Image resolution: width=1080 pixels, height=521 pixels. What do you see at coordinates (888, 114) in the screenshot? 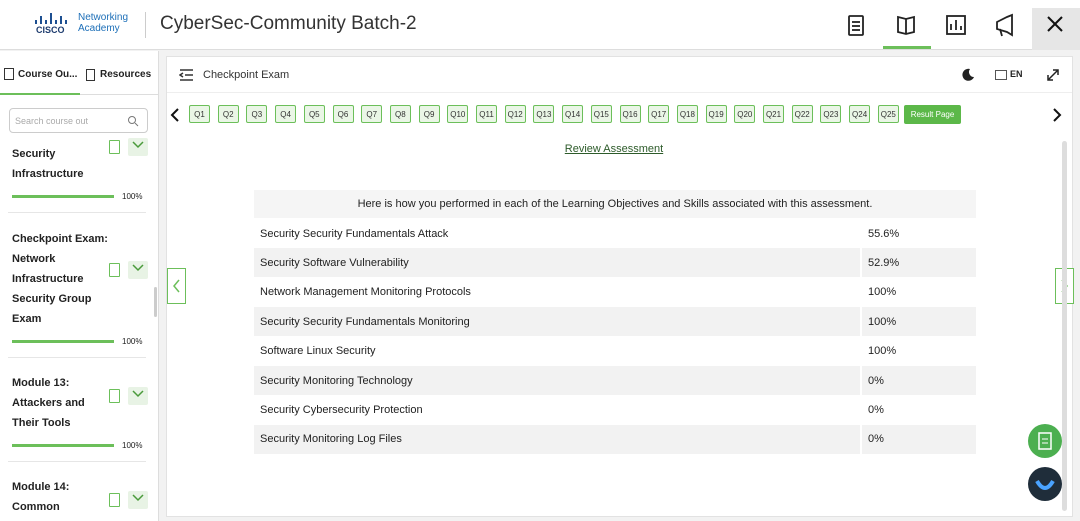
I see `question-button: Q25` at bounding box center [888, 114].